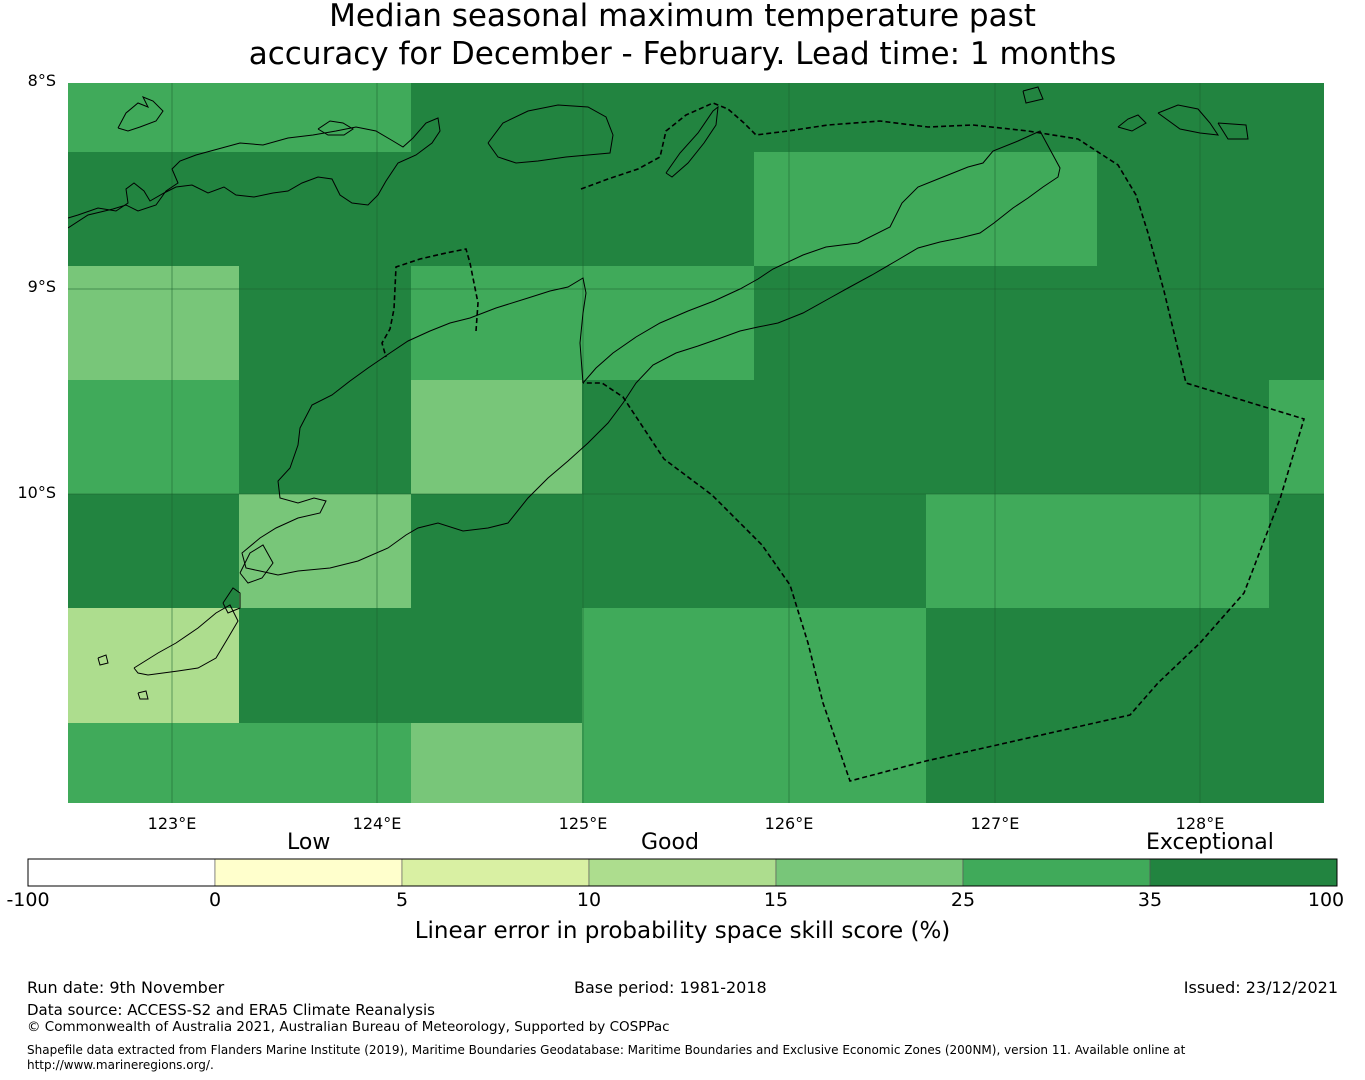  What do you see at coordinates (1243, 872) in the screenshot?
I see `colorbar-segment-exceptional` at bounding box center [1243, 872].